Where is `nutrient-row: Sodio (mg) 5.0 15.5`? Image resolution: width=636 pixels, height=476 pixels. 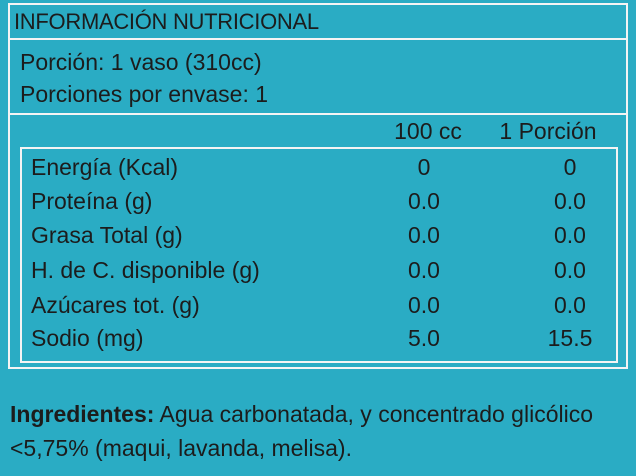 nutrient-row: Sodio (mg) 5.0 15.5 is located at coordinates (319, 338).